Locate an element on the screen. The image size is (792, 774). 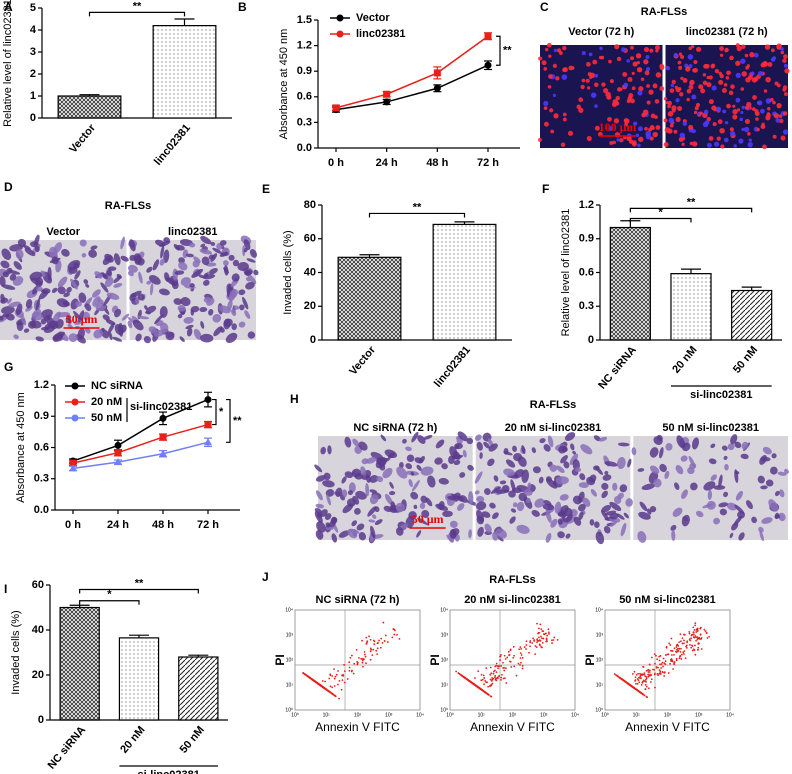
x-tick-label: linc02381 is located at coordinates (172, 145).